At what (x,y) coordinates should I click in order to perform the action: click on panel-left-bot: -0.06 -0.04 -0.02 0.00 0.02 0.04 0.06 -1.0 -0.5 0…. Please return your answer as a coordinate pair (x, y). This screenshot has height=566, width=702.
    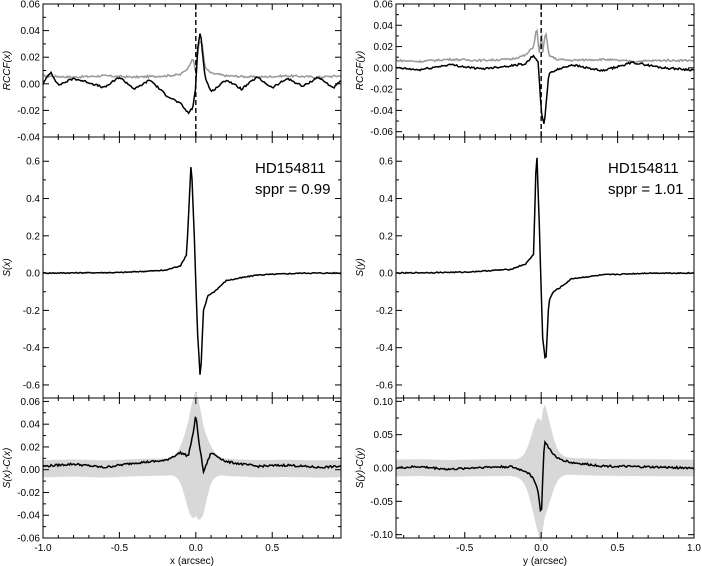
    Looking at the image, I should click on (172, 478).